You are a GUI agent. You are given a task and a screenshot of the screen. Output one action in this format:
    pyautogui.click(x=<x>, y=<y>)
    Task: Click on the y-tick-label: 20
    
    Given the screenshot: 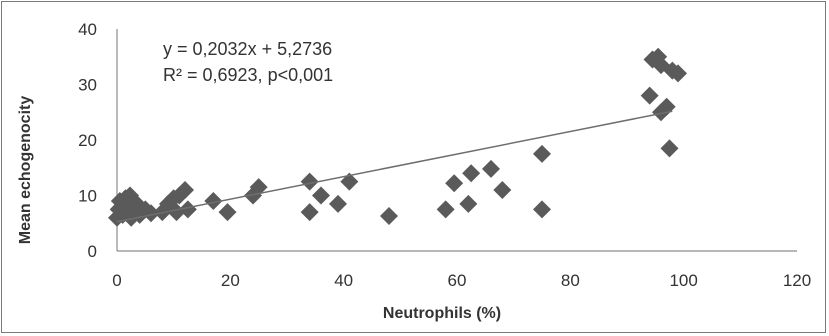 What is the action you would take?
    pyautogui.click(x=87, y=140)
    